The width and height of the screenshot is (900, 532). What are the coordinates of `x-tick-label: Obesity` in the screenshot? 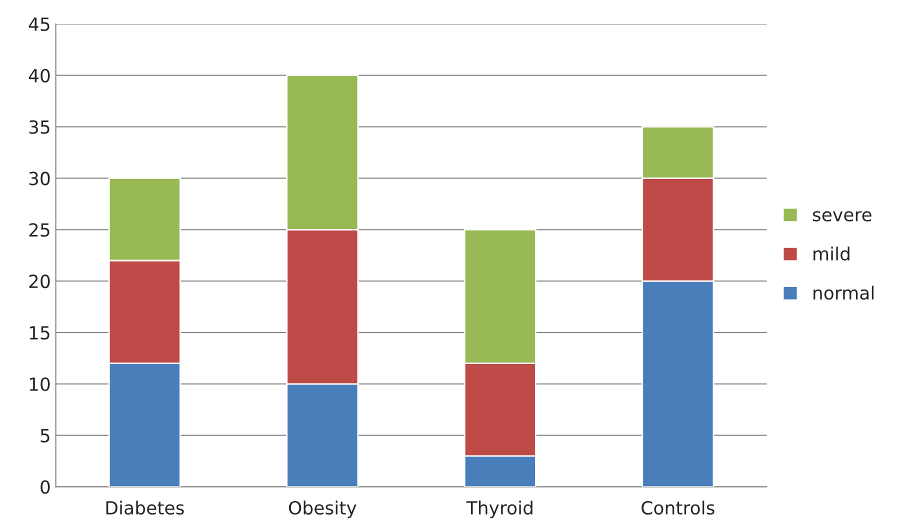 It's located at (322, 509).